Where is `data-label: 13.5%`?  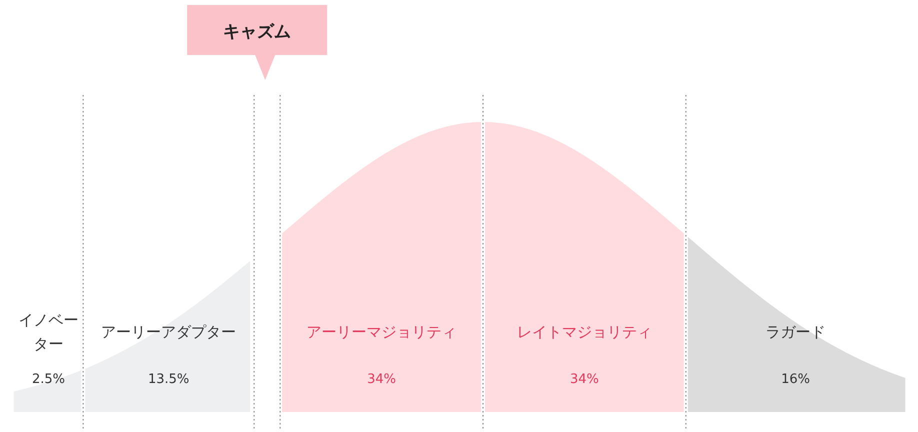
data-label: 13.5% is located at coordinates (169, 379).